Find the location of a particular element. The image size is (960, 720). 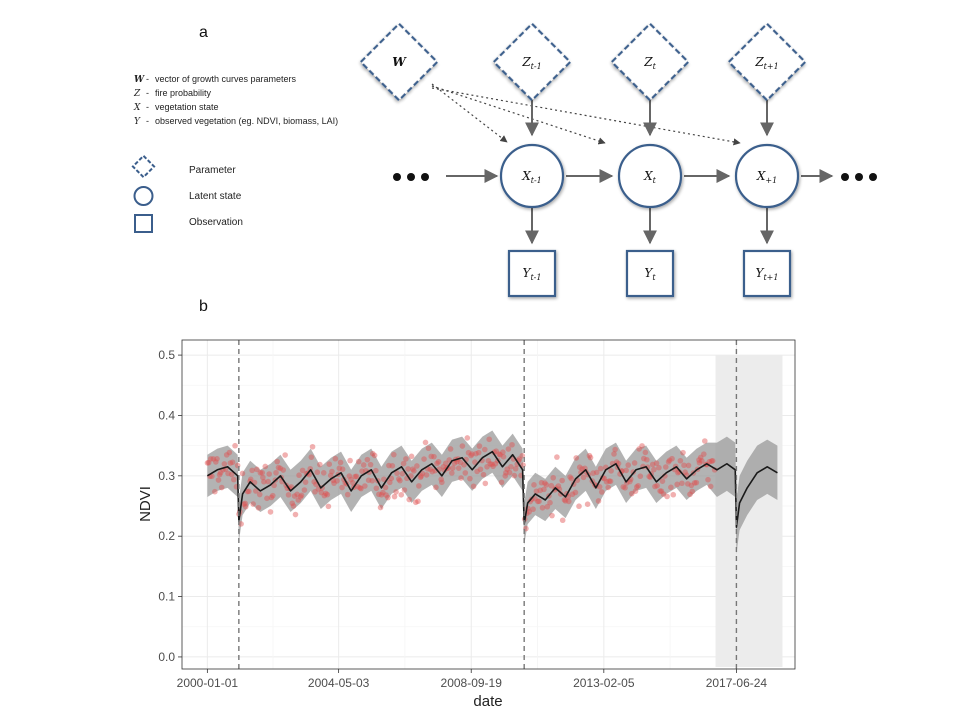

legend-latent-circle is located at coordinates (143, 196).